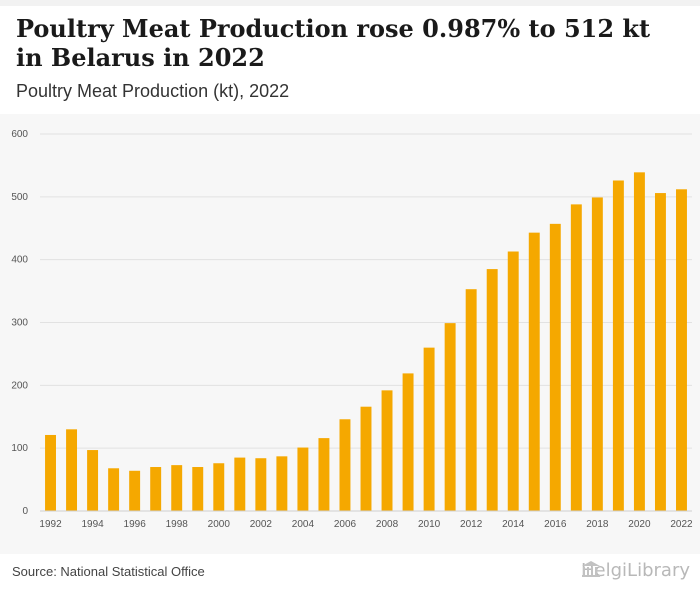  Describe the element at coordinates (408, 442) in the screenshot. I see `bar-2009` at that location.